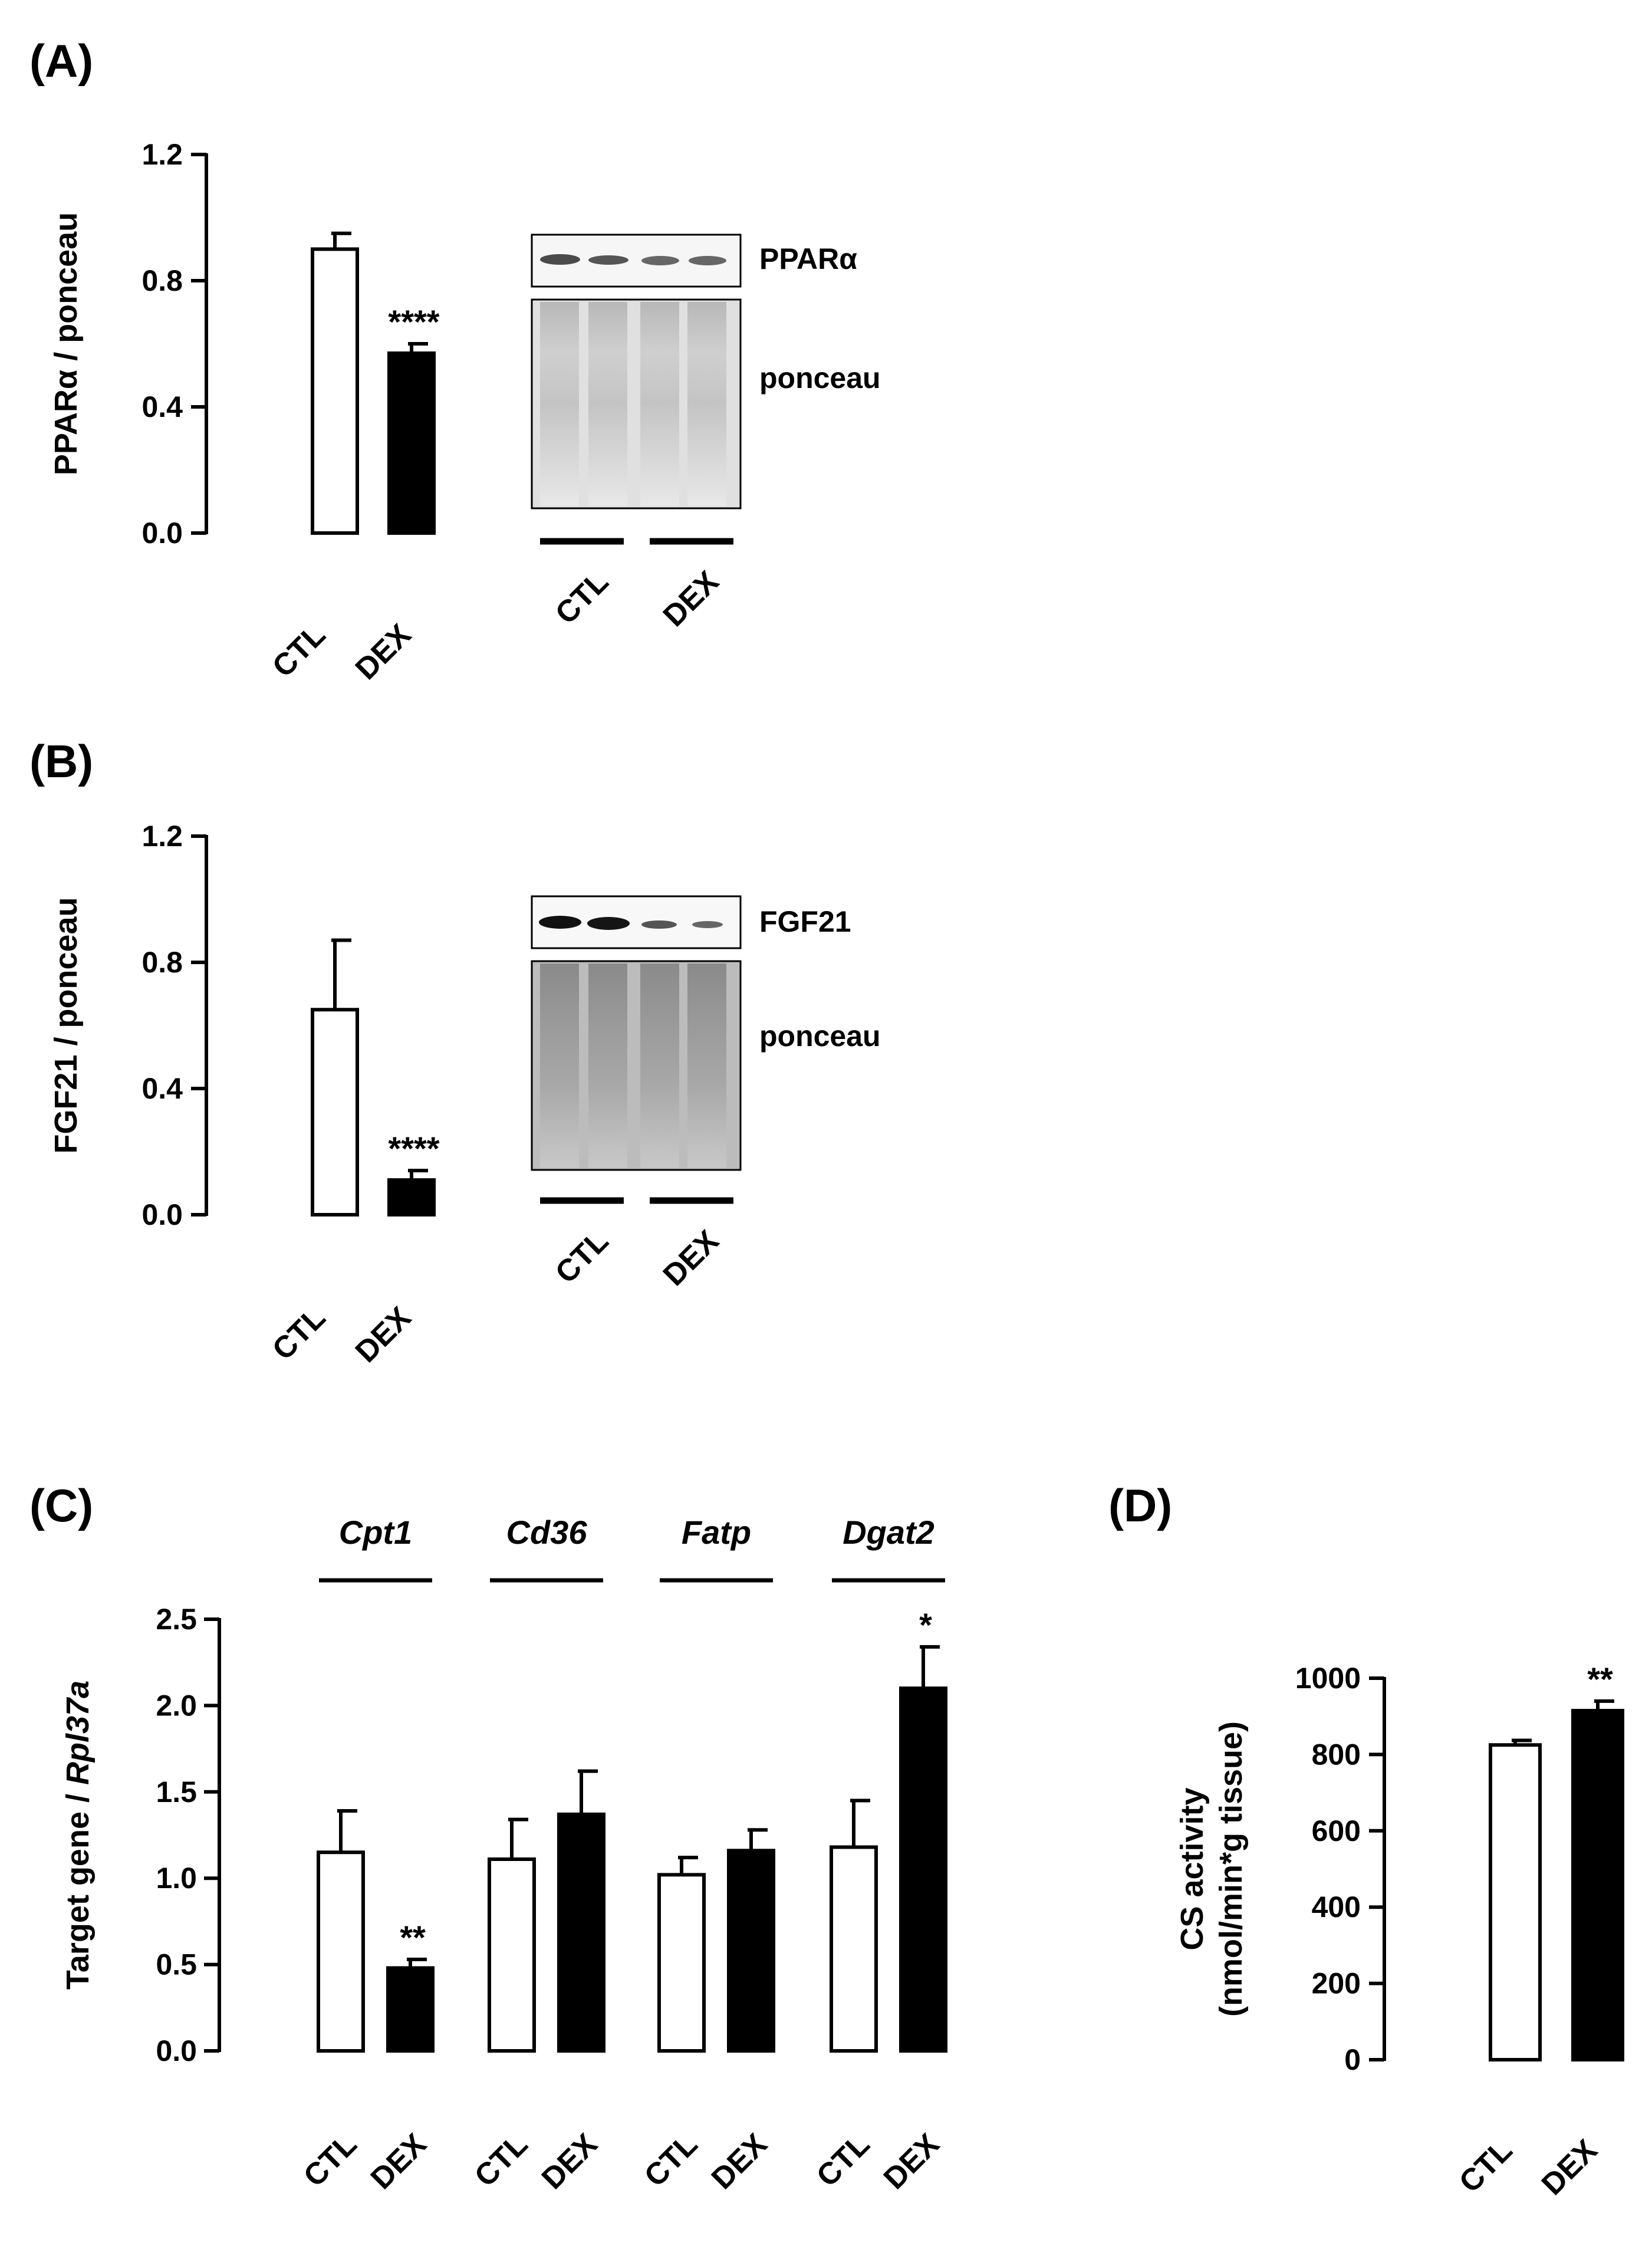 The height and width of the screenshot is (2249, 1652). What do you see at coordinates (1336, 1983) in the screenshot?
I see `y-tick-label: 200` at bounding box center [1336, 1983].